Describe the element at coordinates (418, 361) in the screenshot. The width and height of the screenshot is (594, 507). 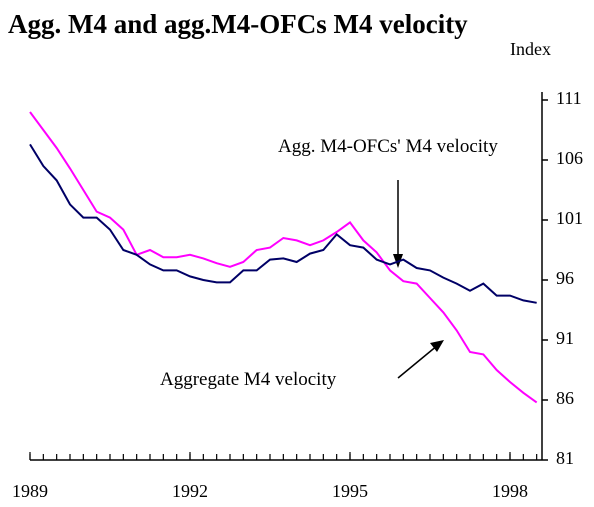
I see `arrow` at that location.